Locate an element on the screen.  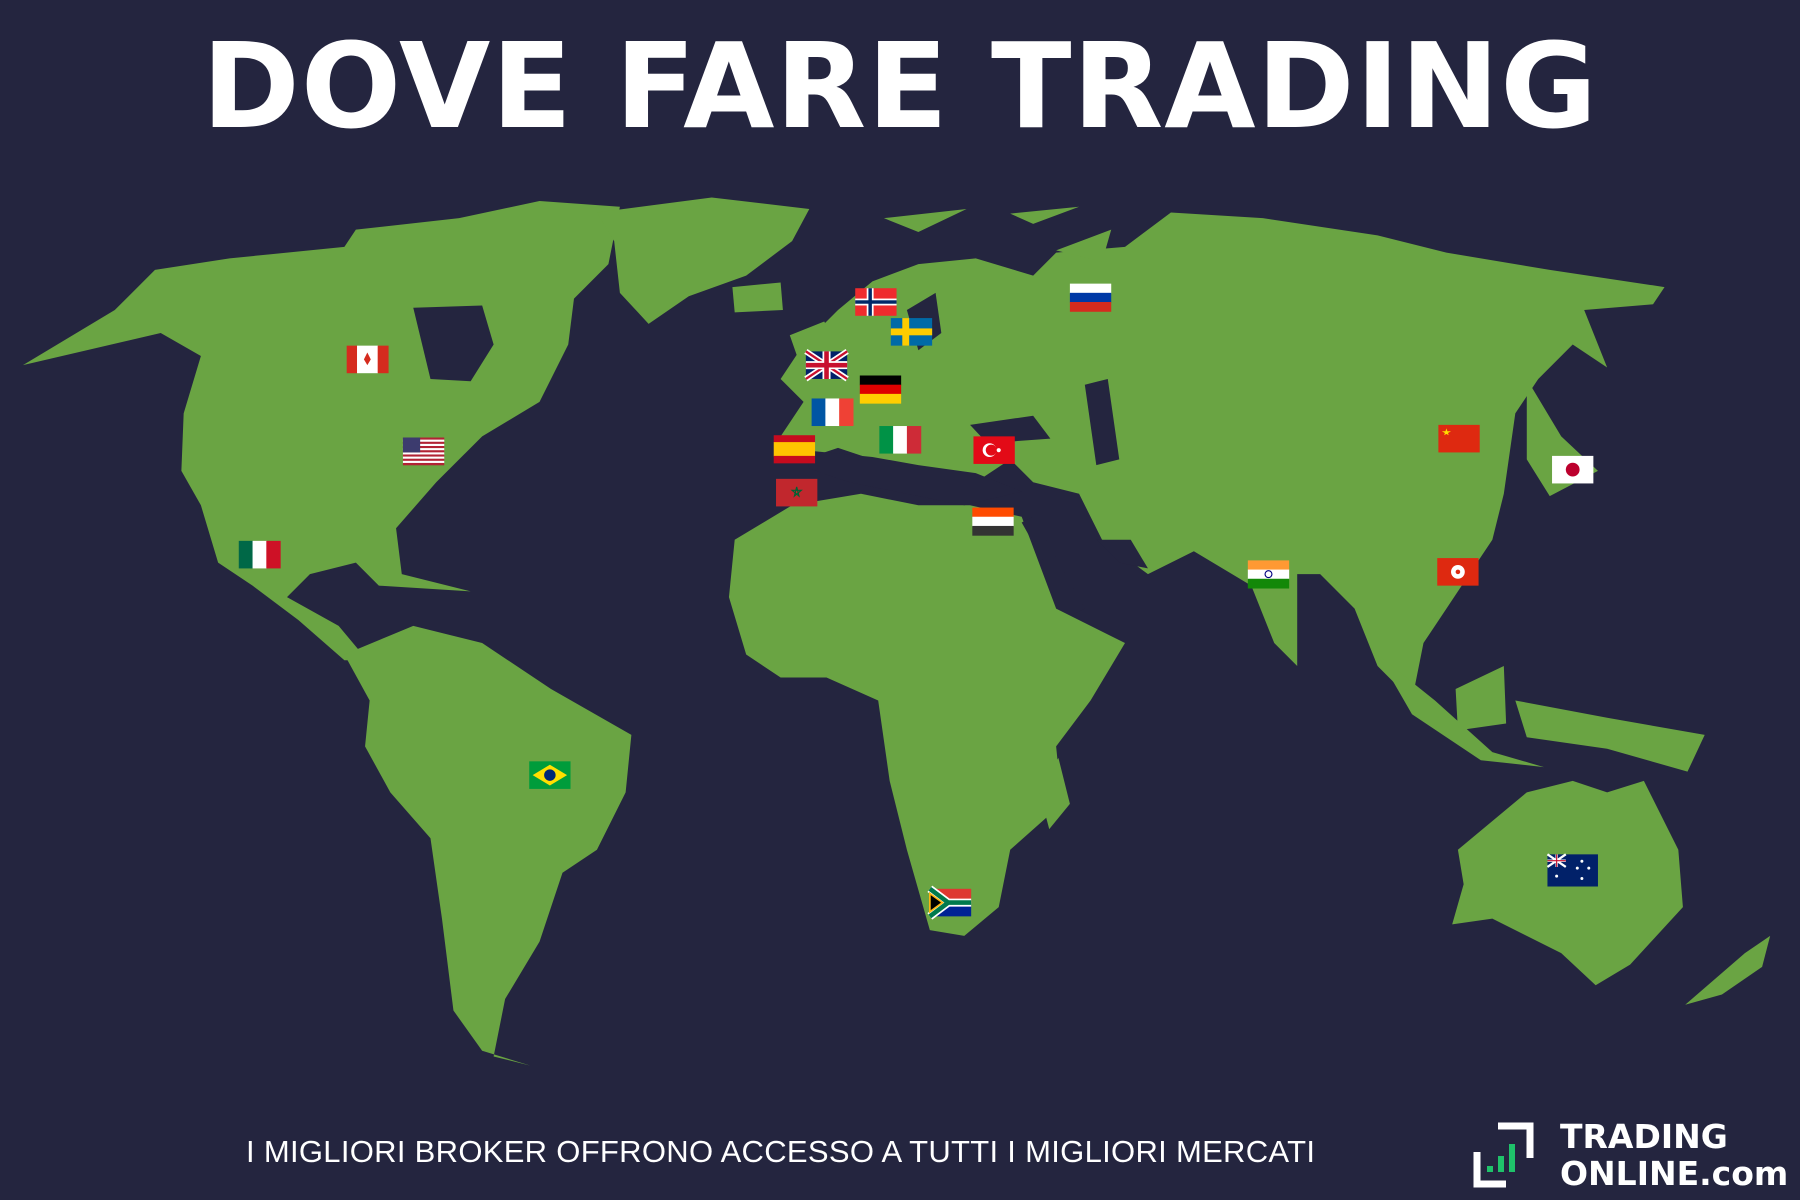
france-flag-icon is located at coordinates (832, 412).